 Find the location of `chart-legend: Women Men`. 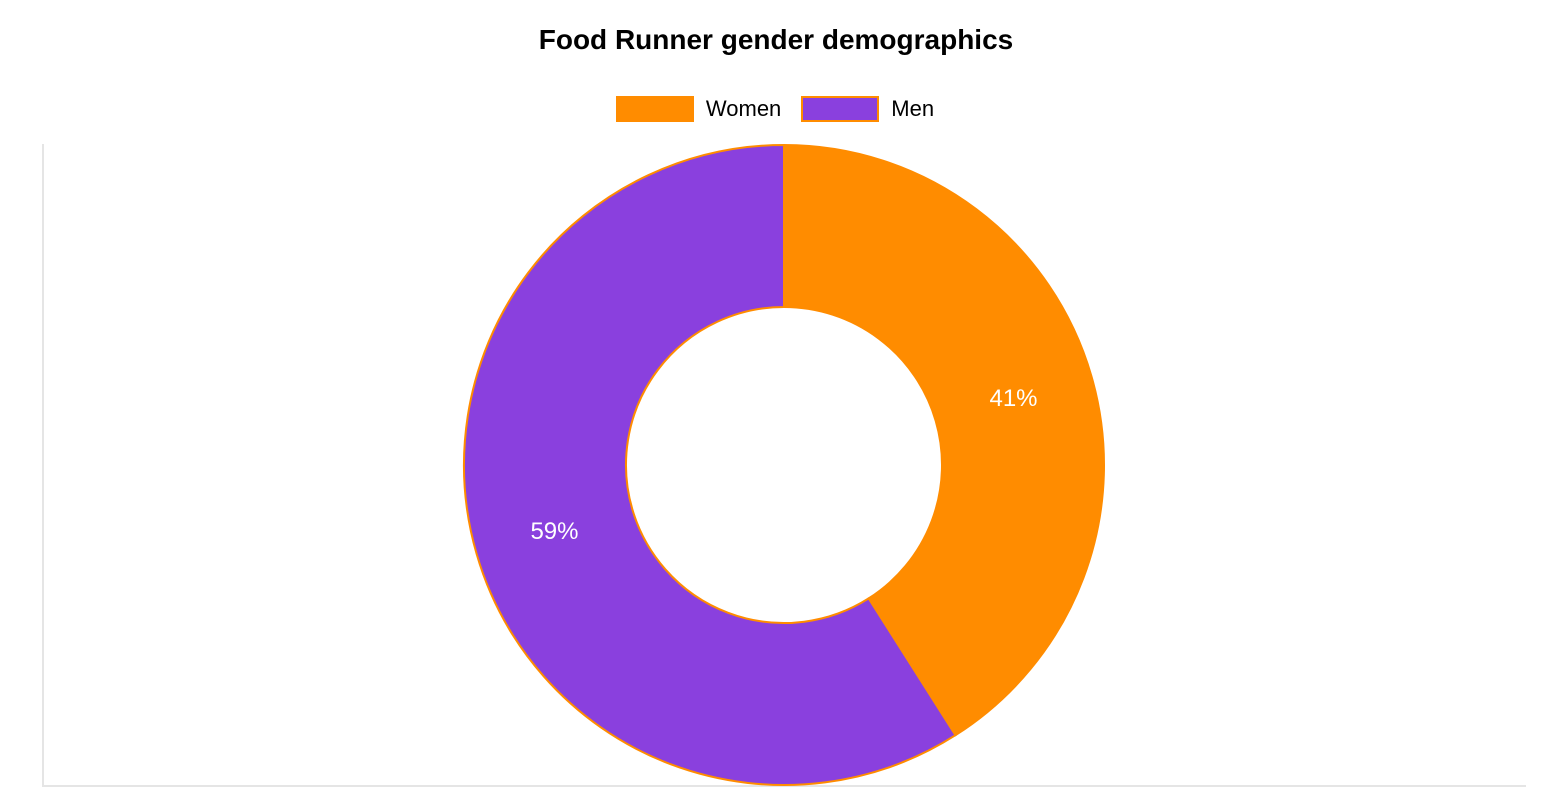

chart-legend: Women Men is located at coordinates (775, 109).